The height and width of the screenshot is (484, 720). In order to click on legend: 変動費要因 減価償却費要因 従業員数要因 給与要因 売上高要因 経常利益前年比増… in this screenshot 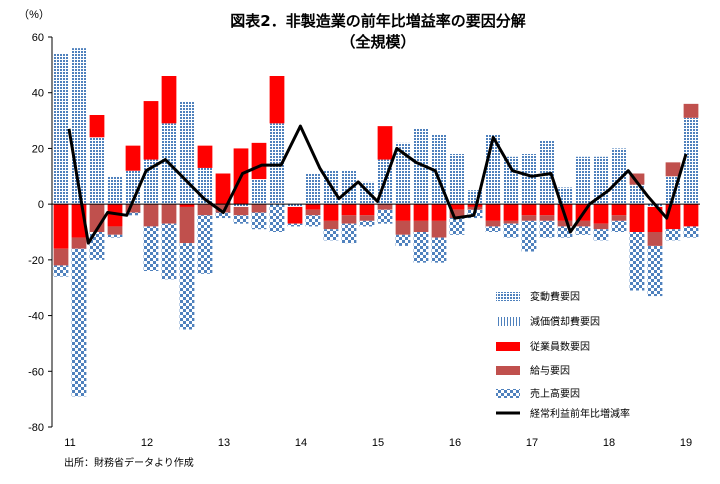, I will do `click(563, 355)`.